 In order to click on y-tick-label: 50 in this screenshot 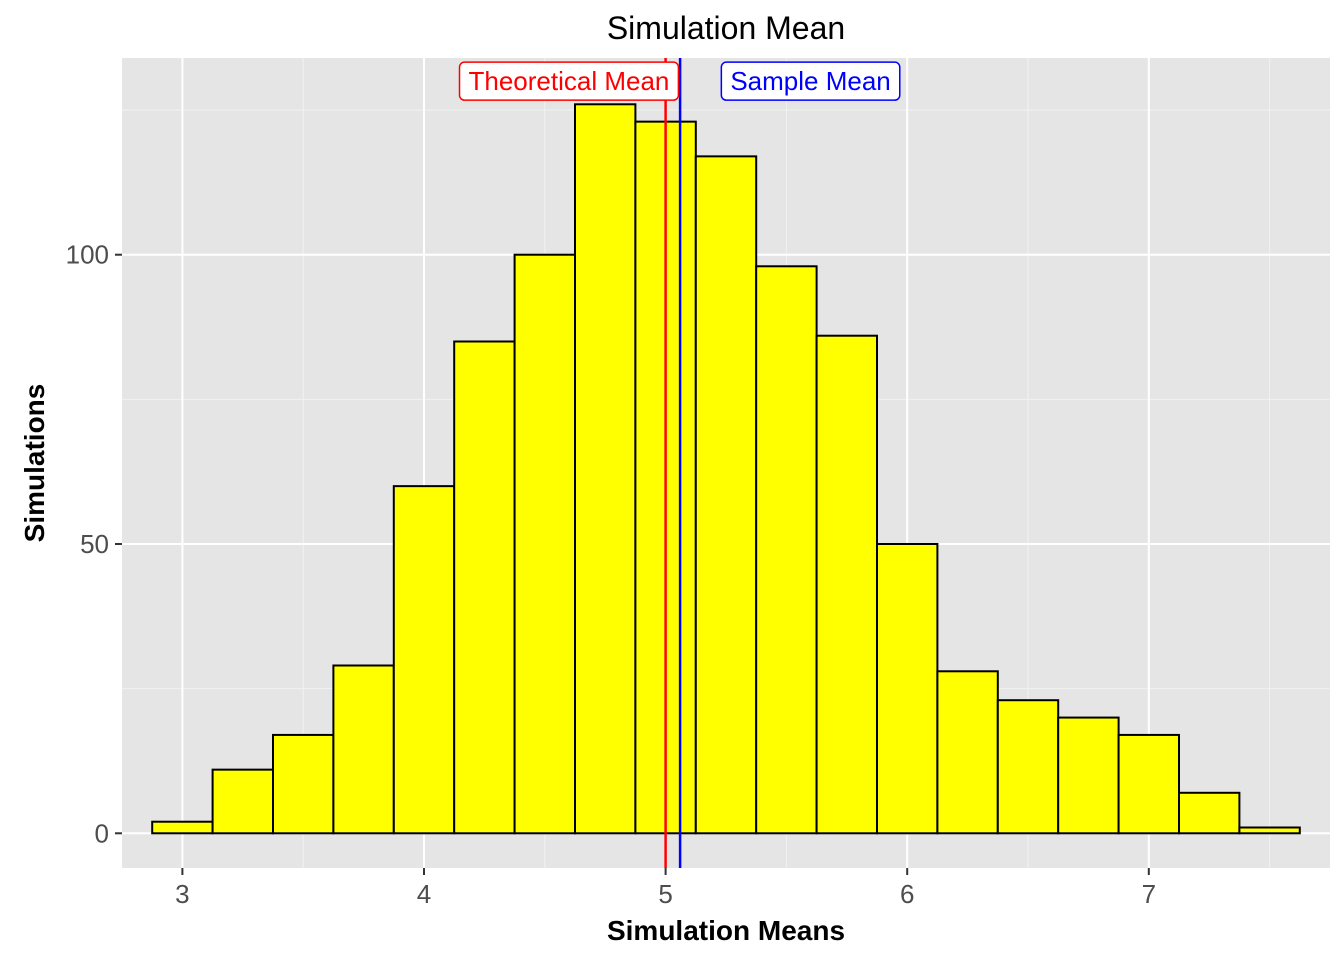, I will do `click(94, 544)`.